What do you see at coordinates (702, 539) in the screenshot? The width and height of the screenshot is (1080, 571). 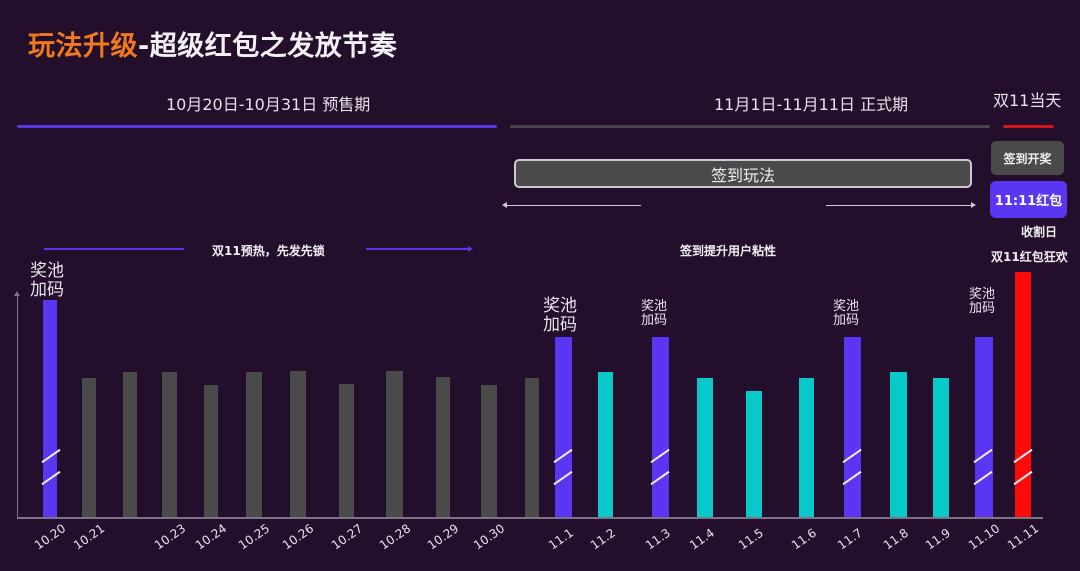 I see `x-tick-11.4: 11.4` at bounding box center [702, 539].